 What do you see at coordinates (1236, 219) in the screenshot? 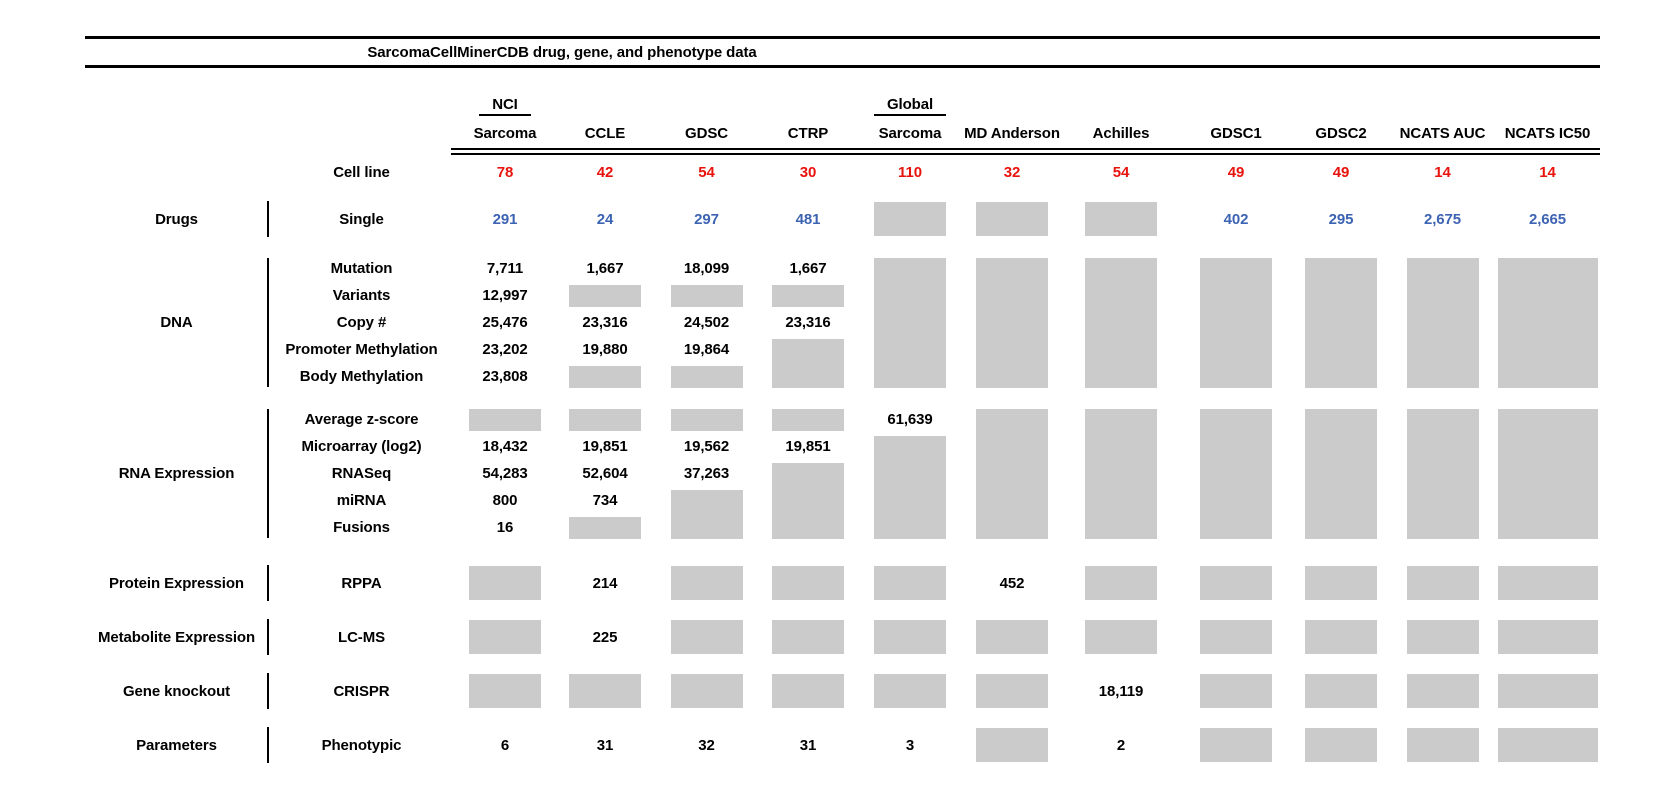
I see `value-cell: 402` at bounding box center [1236, 219].